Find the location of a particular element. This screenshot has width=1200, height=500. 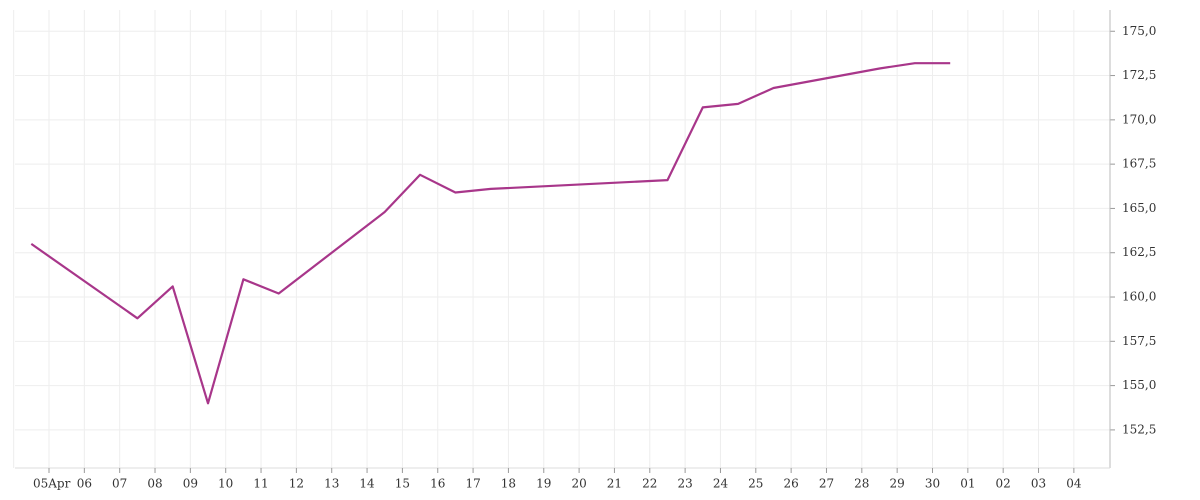

x-tick-label: 28 is located at coordinates (861, 484).